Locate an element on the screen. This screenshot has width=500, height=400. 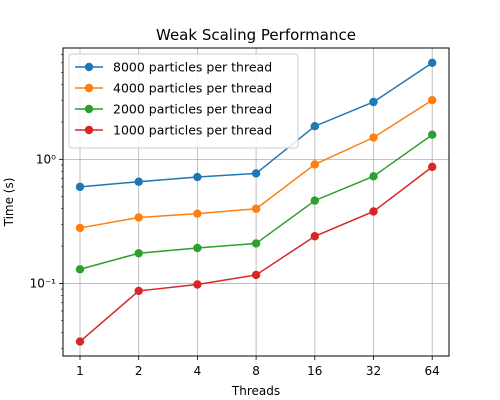
legend-label: 2000 particles per thread is located at coordinates (192, 109).